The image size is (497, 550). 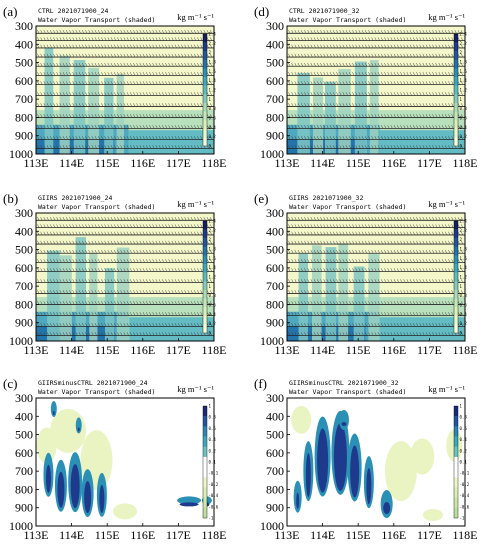 I want to click on chart-5-colorbar-swatch, so click(x=456, y=503).